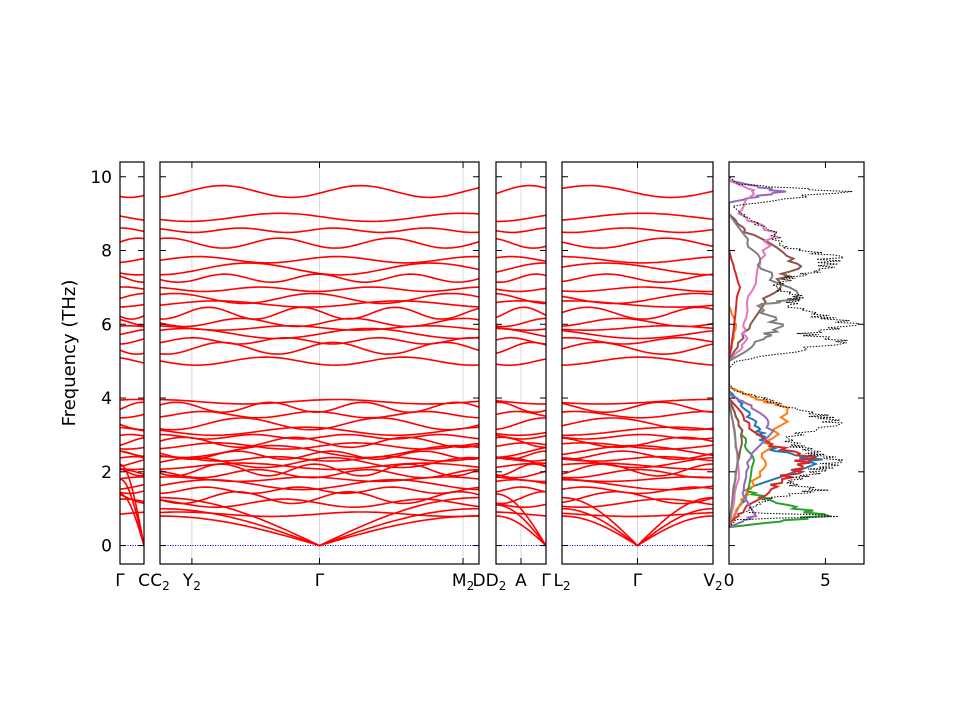  I want to click on y-axis-title: Frequency (THz), so click(69, 353).